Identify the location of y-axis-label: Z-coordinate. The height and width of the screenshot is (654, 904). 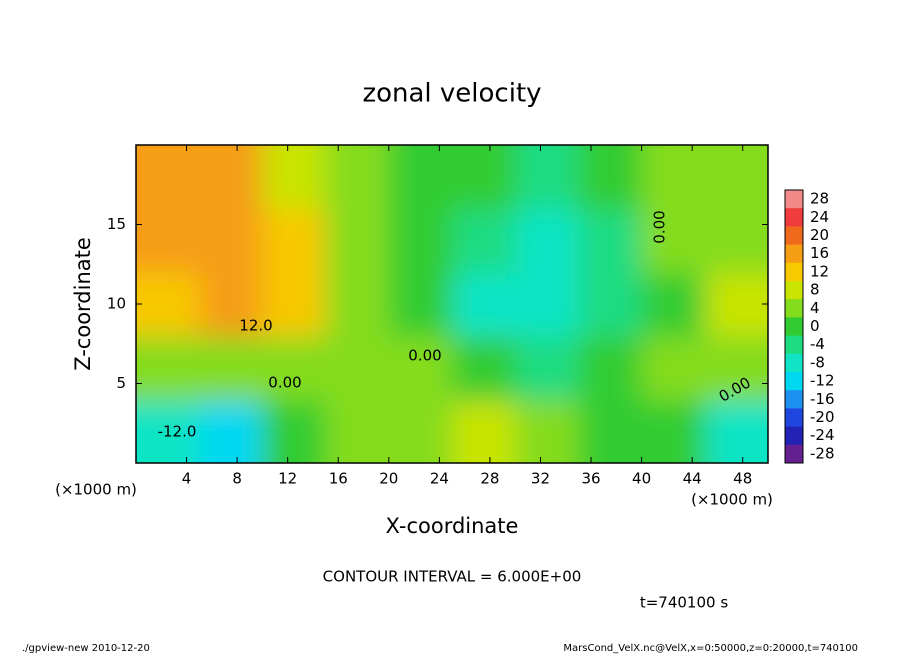
(83, 304).